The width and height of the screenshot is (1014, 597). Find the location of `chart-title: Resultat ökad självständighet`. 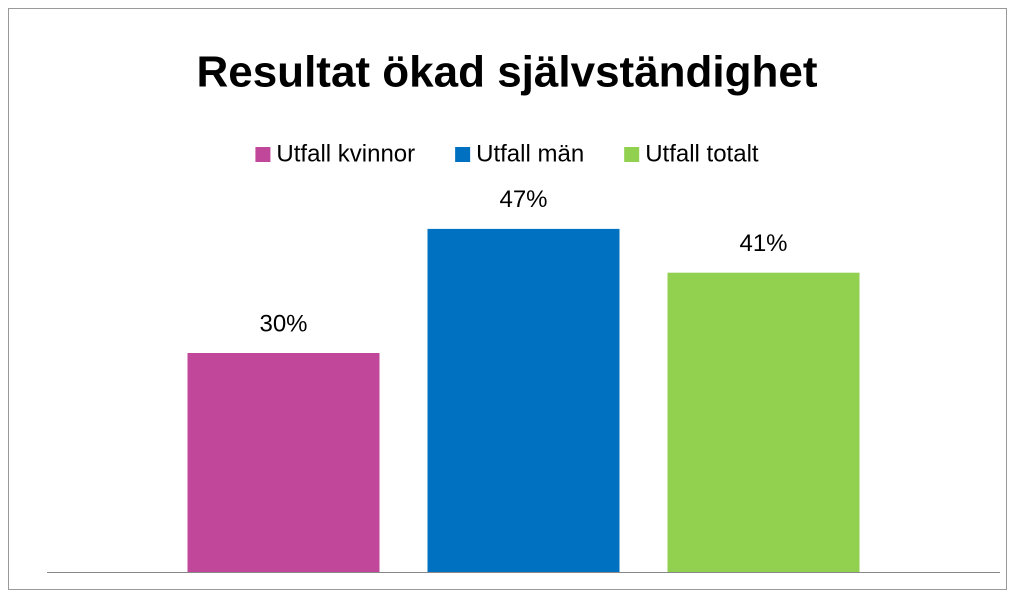

chart-title: Resultat ökad självständighet is located at coordinates (506, 72).